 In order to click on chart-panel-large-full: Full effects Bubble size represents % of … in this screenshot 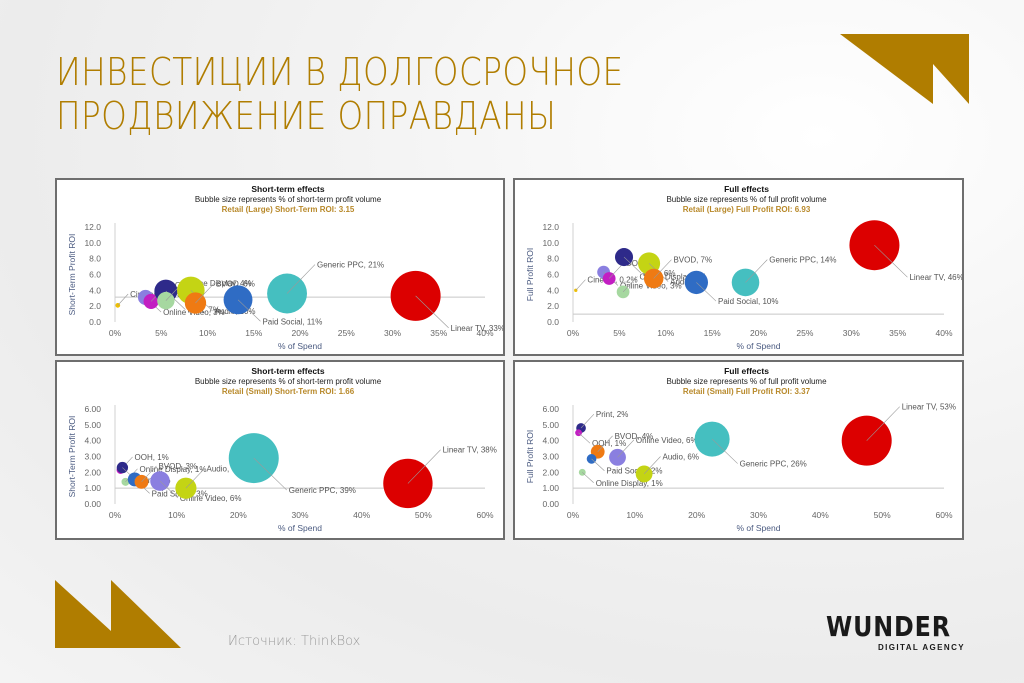, I will do `click(738, 267)`.